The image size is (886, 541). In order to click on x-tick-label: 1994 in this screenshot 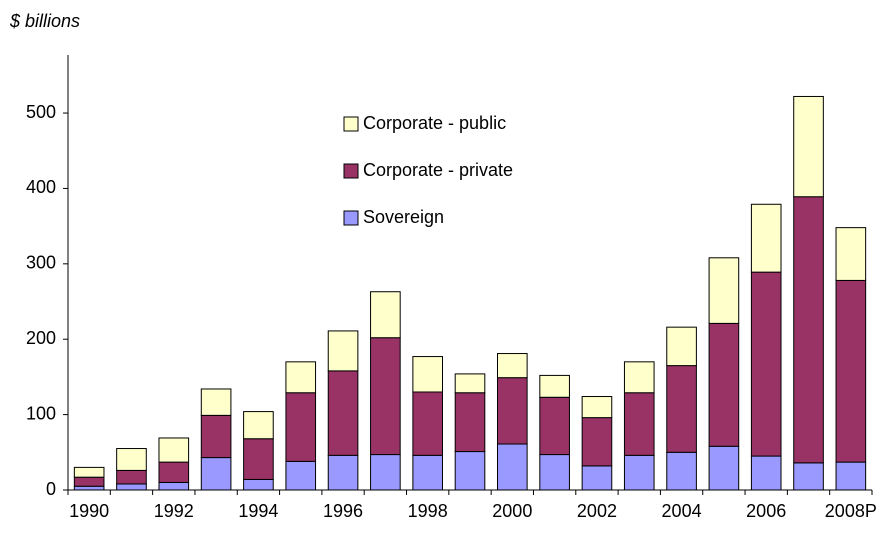, I will do `click(258, 511)`.